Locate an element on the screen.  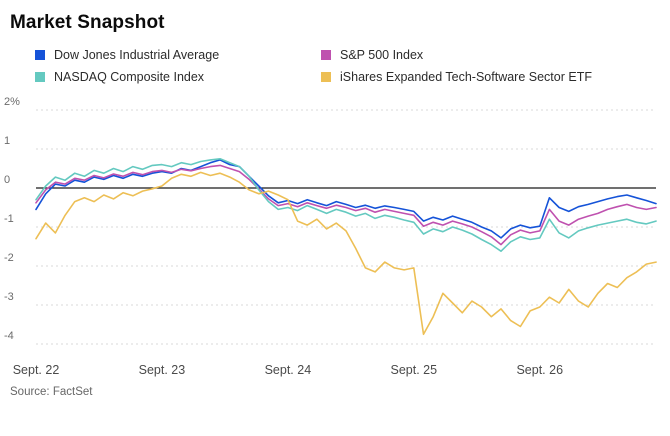
svg-text: 0 is located at coordinates (7, 180).